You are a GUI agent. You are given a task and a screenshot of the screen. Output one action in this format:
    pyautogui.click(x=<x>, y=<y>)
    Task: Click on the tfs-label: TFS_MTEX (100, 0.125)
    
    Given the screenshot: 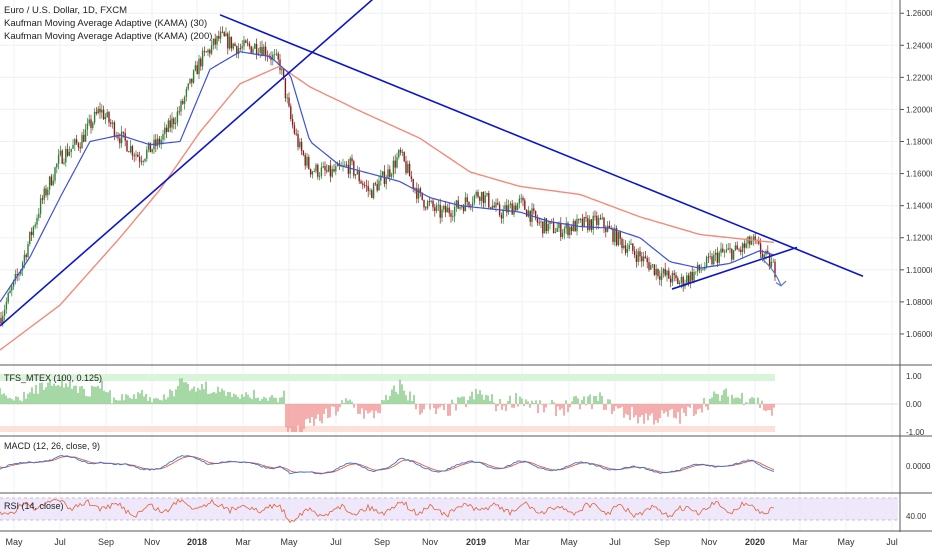 What is the action you would take?
    pyautogui.click(x=53, y=378)
    